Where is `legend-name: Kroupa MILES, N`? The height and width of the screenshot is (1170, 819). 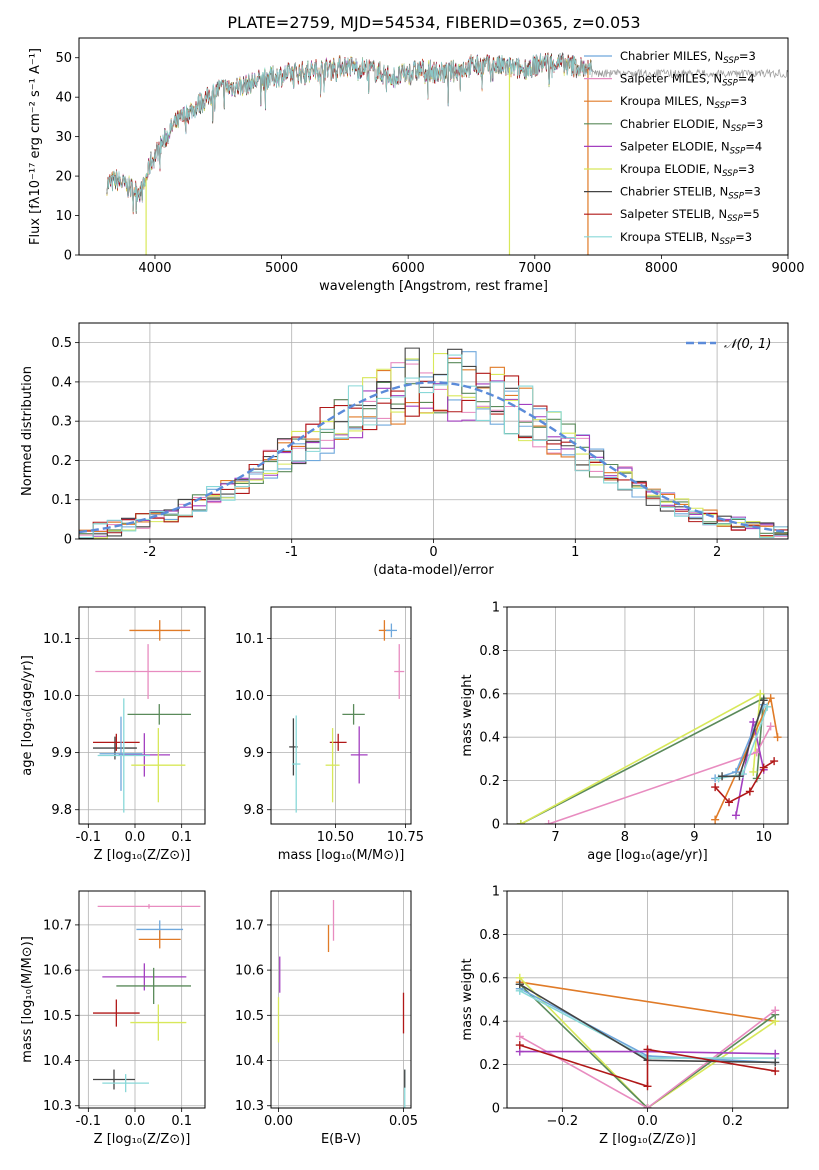 legend-name: Kroupa MILES, N is located at coordinates (667, 101).